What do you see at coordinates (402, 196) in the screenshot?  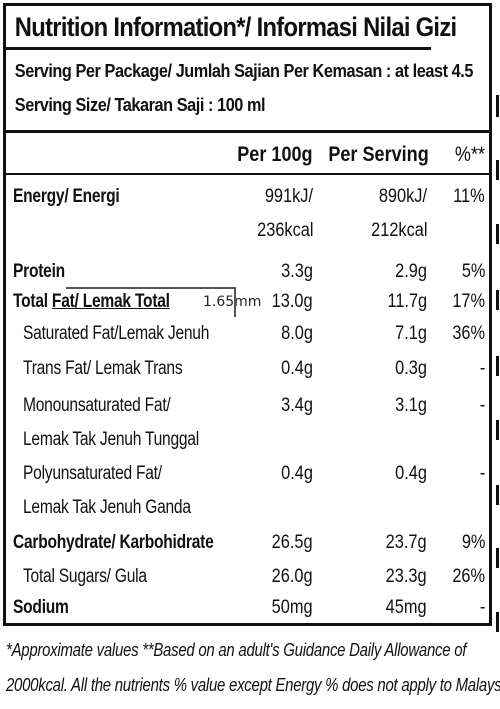 I see `value-per-serving: 890kJ/` at bounding box center [402, 196].